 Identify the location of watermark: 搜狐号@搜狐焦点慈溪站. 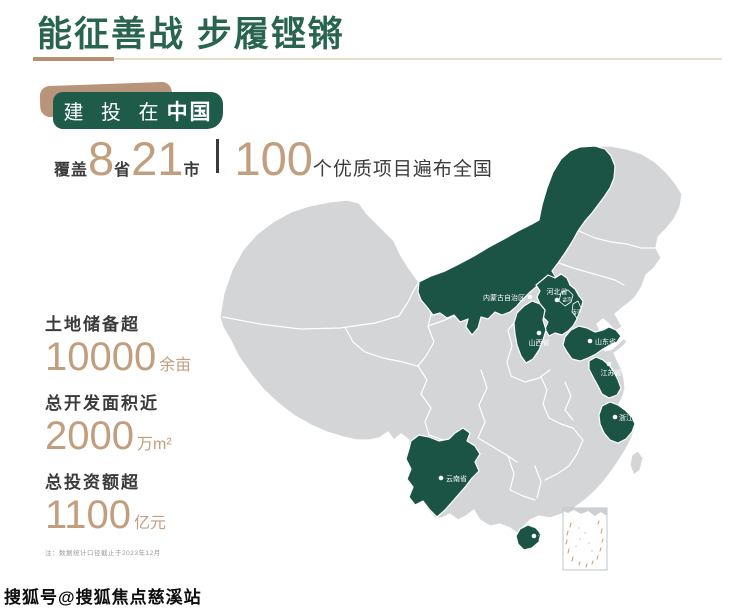
(103, 597).